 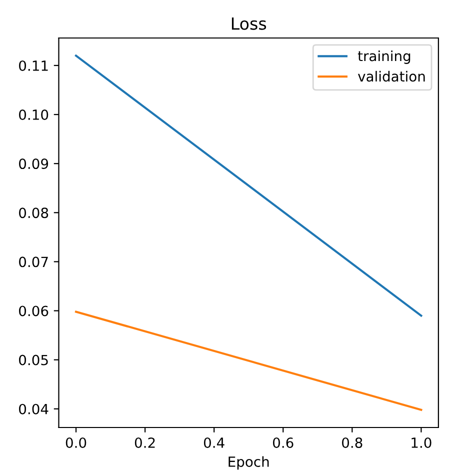 What do you see at coordinates (33, 65) in the screenshot?
I see `y-tick-label: 0.11` at bounding box center [33, 65].